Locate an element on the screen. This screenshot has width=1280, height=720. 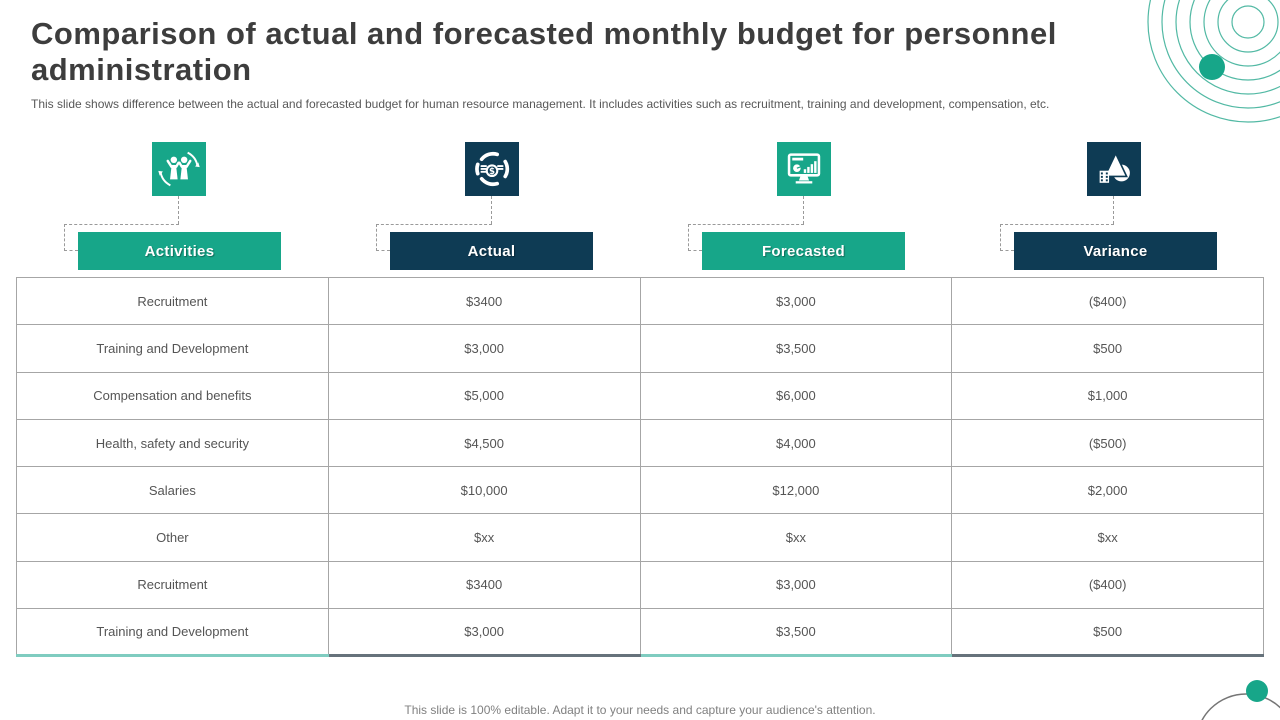
activities-icon-box is located at coordinates (179, 169).